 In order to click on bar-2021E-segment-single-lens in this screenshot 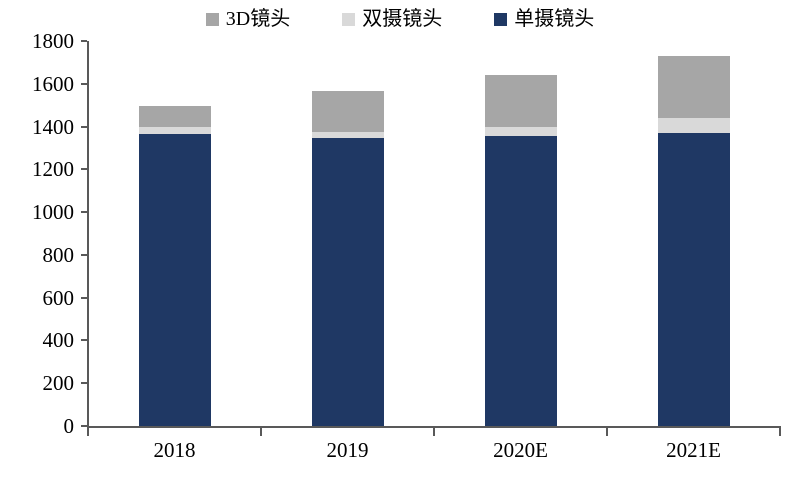, I will do `click(693, 279)`.